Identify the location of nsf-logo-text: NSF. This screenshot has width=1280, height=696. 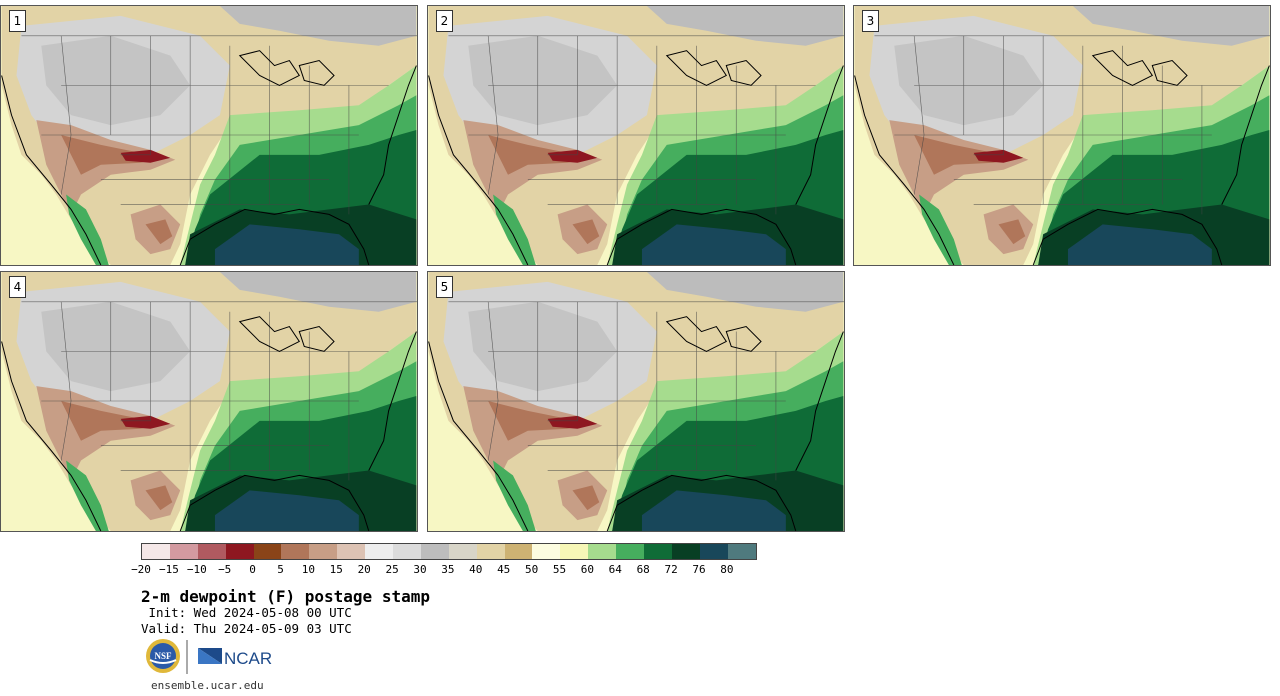
(163, 656).